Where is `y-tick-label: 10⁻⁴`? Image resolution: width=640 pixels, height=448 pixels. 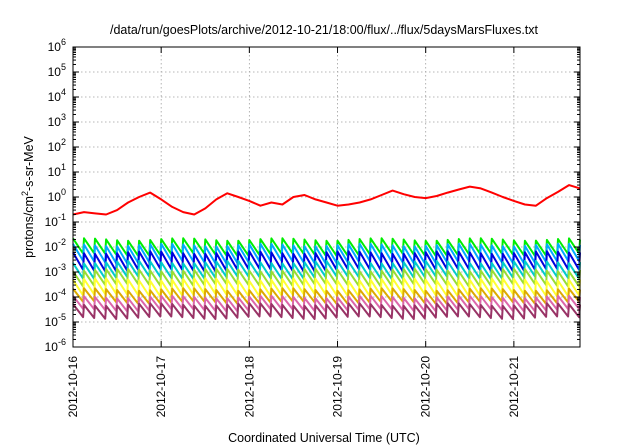 y-tick-label: 10⁻⁴ is located at coordinates (55, 295).